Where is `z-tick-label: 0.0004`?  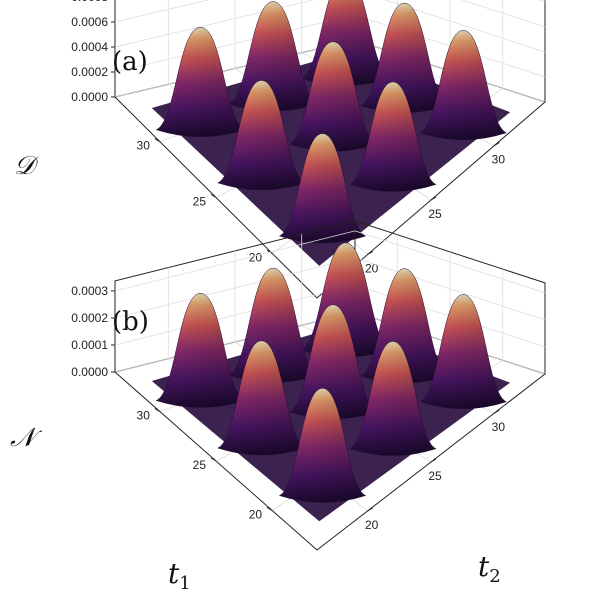
z-tick-label: 0.0004 is located at coordinates (89, 47).